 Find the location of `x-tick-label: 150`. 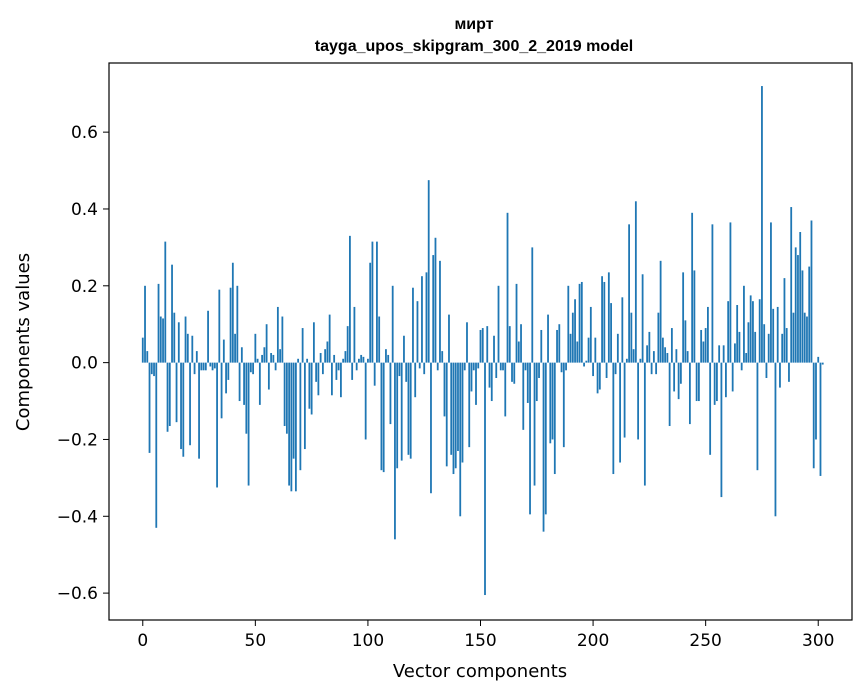

x-tick-label: 150 is located at coordinates (480, 641).